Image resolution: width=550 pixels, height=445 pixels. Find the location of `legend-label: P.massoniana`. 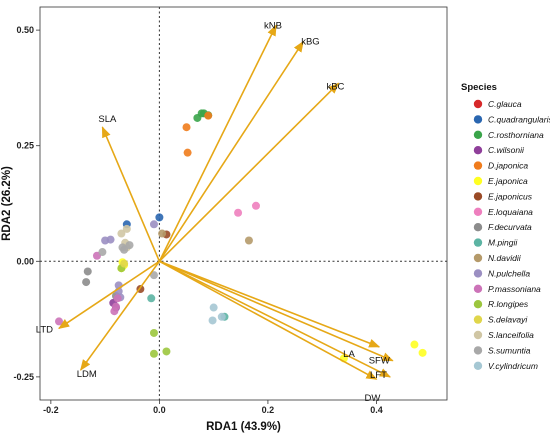

legend-label: P.massoniana is located at coordinates (514, 289).